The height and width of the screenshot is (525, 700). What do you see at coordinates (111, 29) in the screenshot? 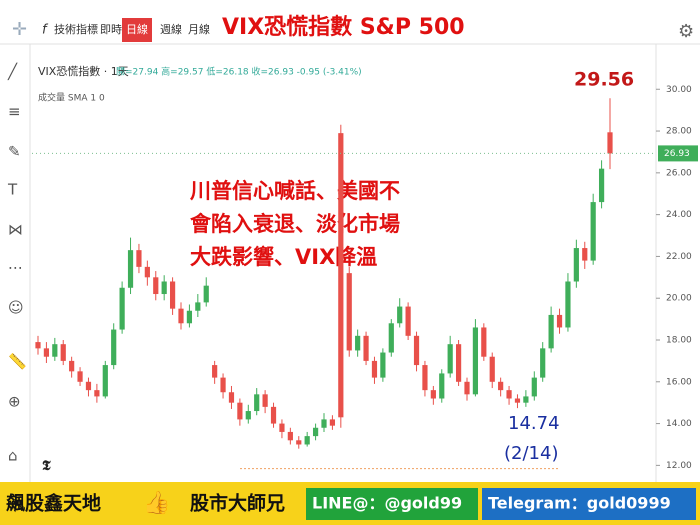
I see `toolbar-item: 即時` at bounding box center [111, 29].